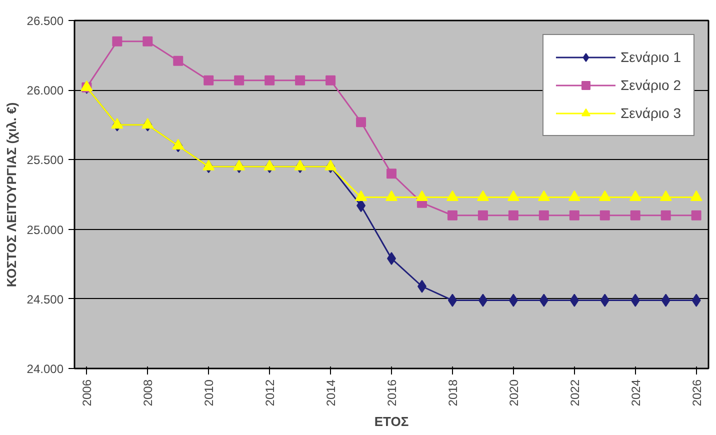 This screenshot has width=716, height=435. What do you see at coordinates (11, 195) in the screenshot?
I see `y-axis-title: ΚΟΣΤΟΣ ΛΕΙΤΟΥΡΓΙΑΣ (χιλ. €)` at bounding box center [11, 195].